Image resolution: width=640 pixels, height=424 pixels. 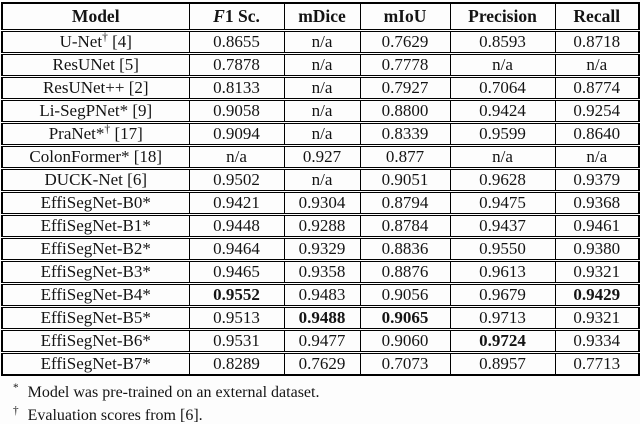 What do you see at coordinates (502, 133) in the screenshot?
I see `metric-value-cell: 0.9599` at bounding box center [502, 133].